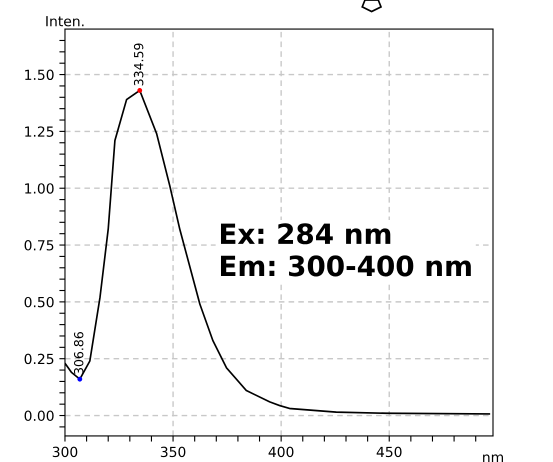  I want to click on y-tick-label: 1.00, so click(39, 188).